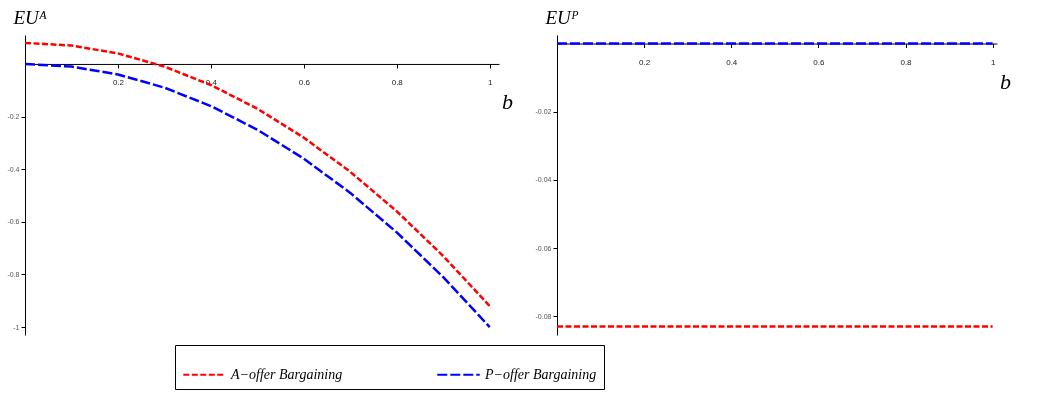 This screenshot has width=1050, height=410. Describe the element at coordinates (561, 17) in the screenshot. I see `y-axis-title: EUᴾ` at that location.